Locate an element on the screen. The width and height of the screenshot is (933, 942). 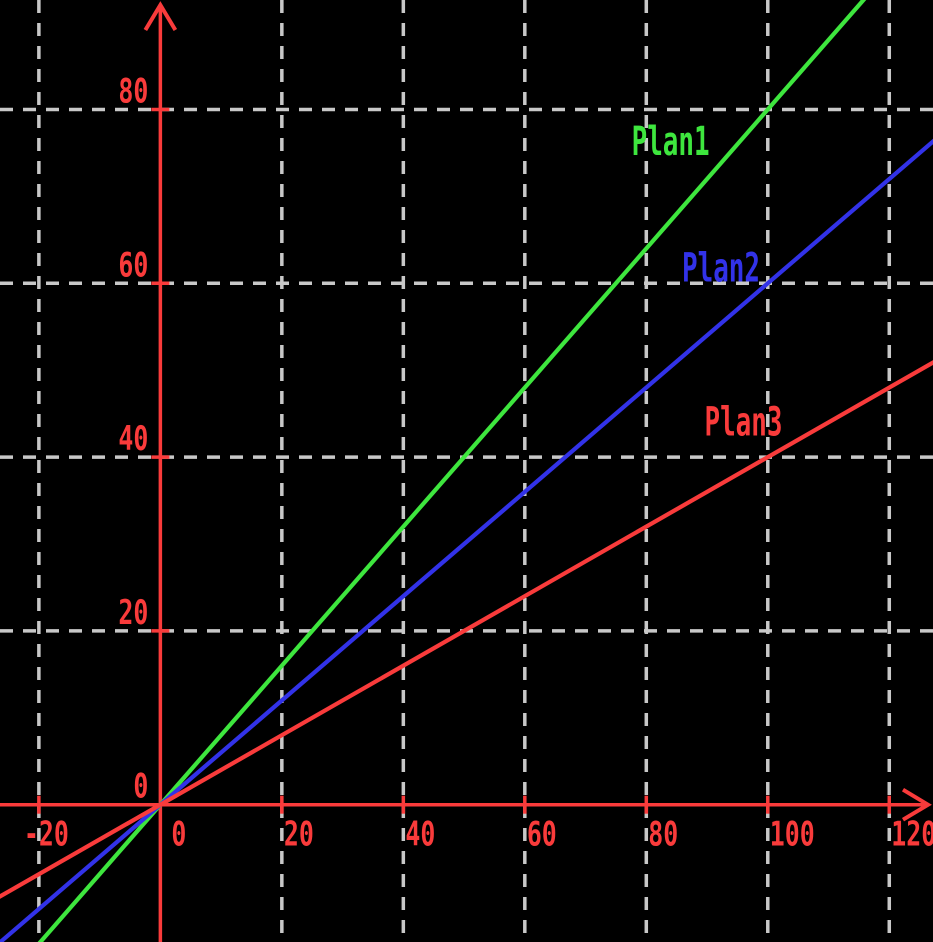
x-tick-label-60: 60 is located at coordinates (542, 835).